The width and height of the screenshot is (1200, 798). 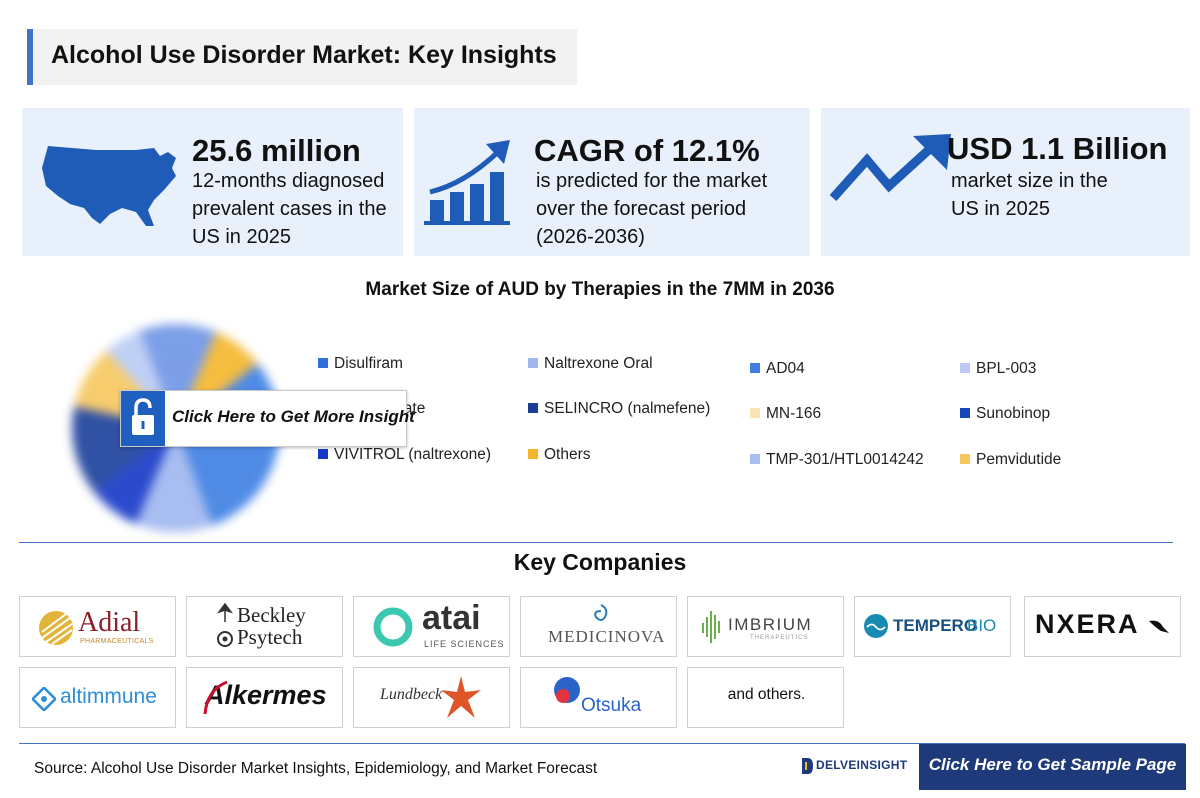 What do you see at coordinates (467, 182) in the screenshot?
I see `growth-bar-chart-icon` at bounding box center [467, 182].